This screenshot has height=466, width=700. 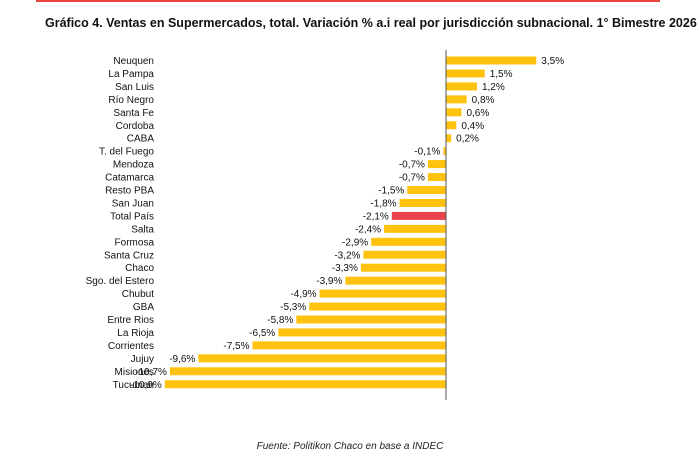 What do you see at coordinates (135, 242) in the screenshot?
I see `category-label: Formosa` at bounding box center [135, 242].